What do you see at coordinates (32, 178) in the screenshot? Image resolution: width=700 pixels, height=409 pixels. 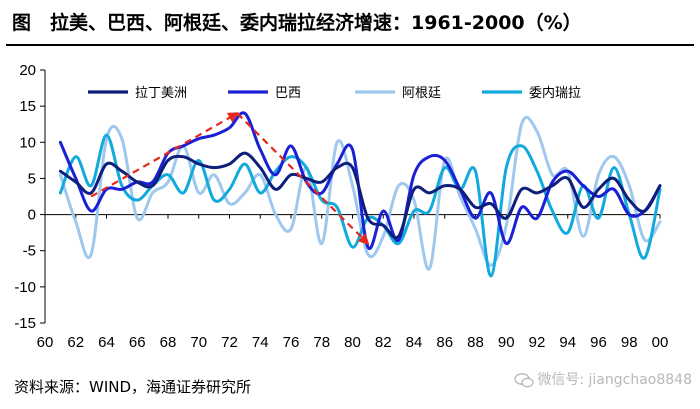 I see `y-tick-label: 5` at bounding box center [32, 178].